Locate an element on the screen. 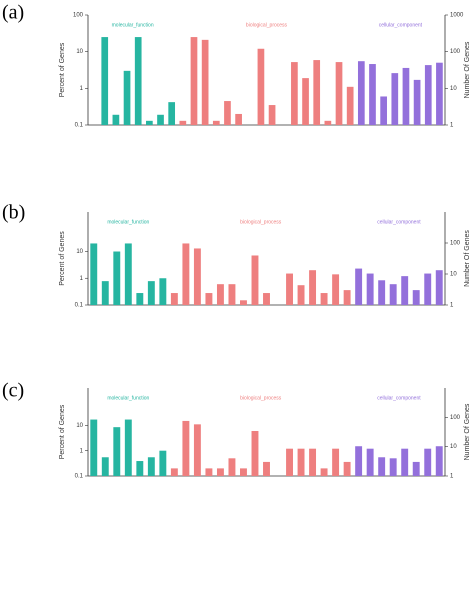 This screenshot has width=474, height=601. panel-label: (b) is located at coordinates (13, 213).